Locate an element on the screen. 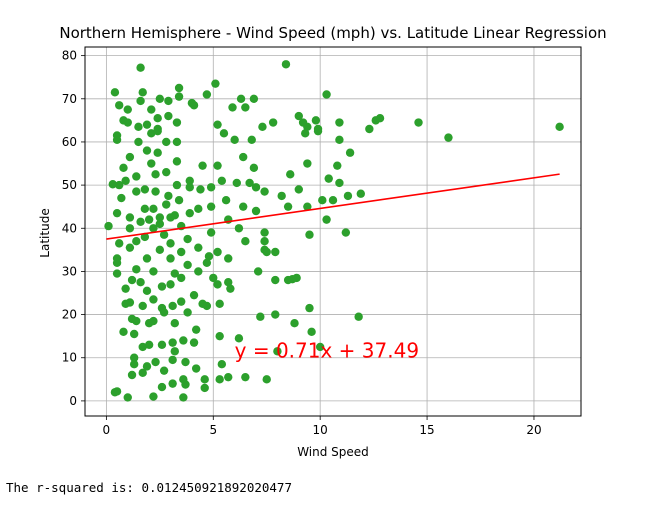 The image size is (655, 507). y-tick-label: 80 is located at coordinates (69, 56).